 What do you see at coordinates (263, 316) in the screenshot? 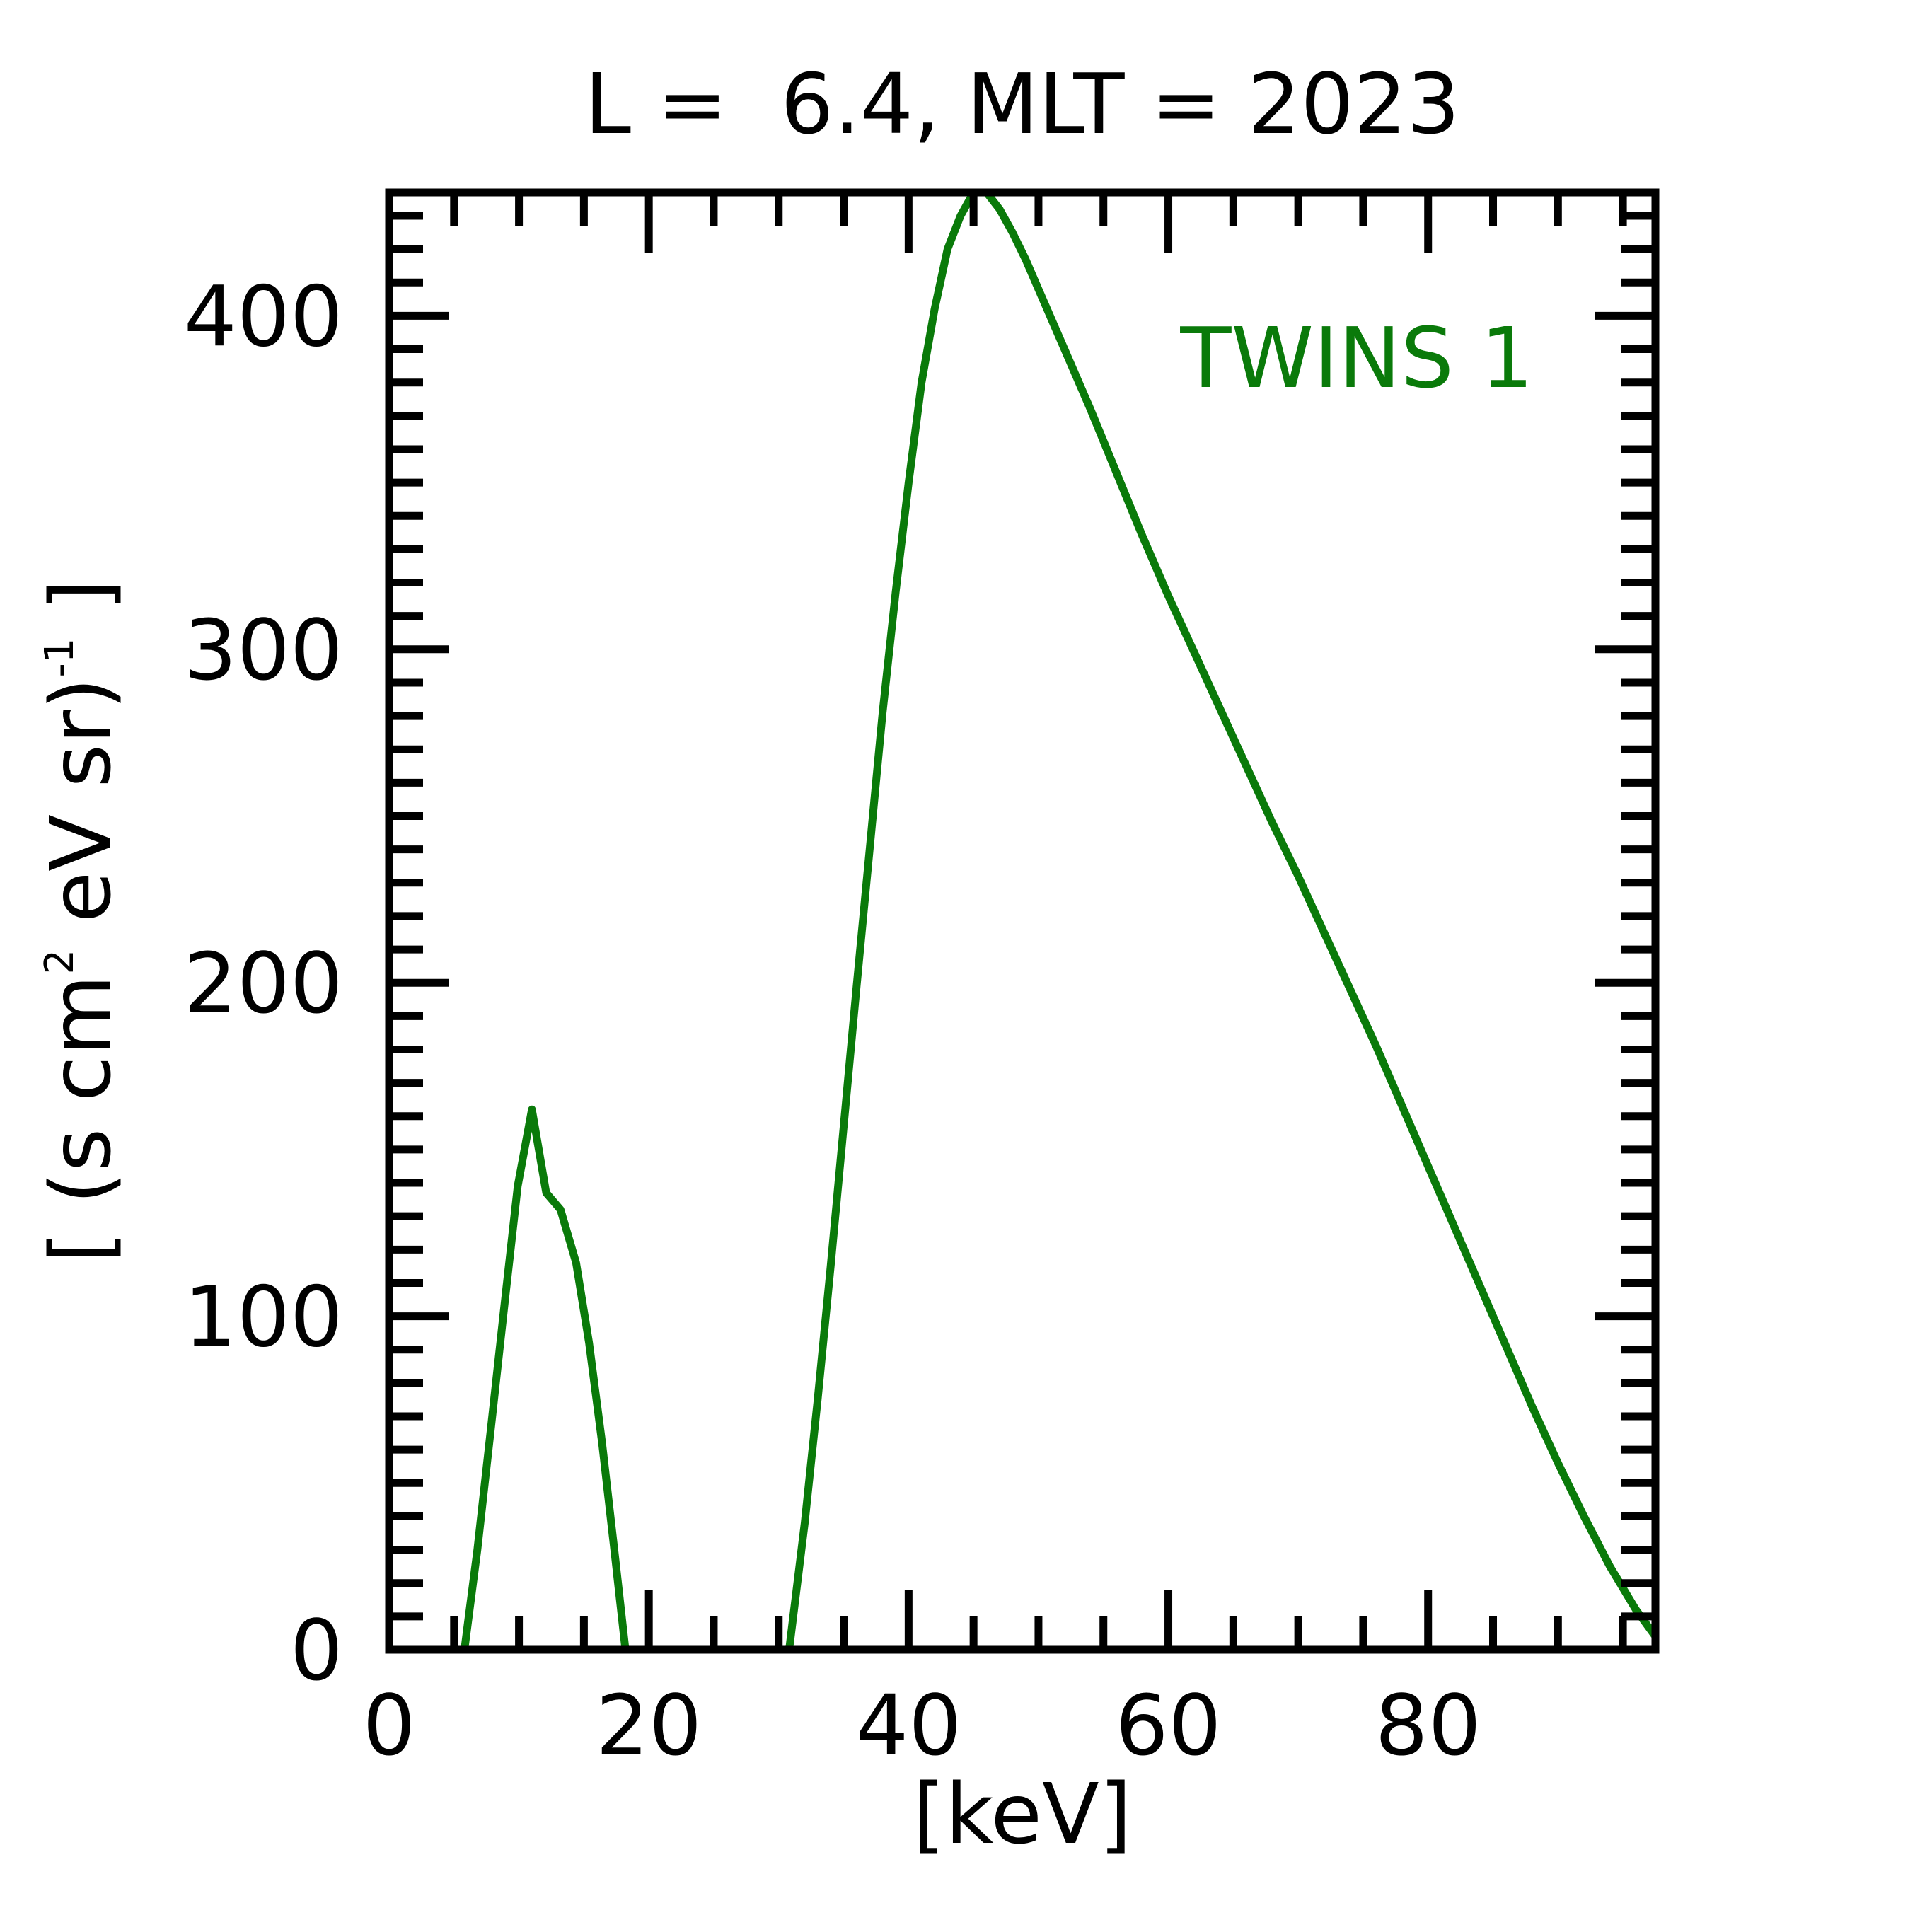
I see `y-tick-label: 400` at bounding box center [263, 316].